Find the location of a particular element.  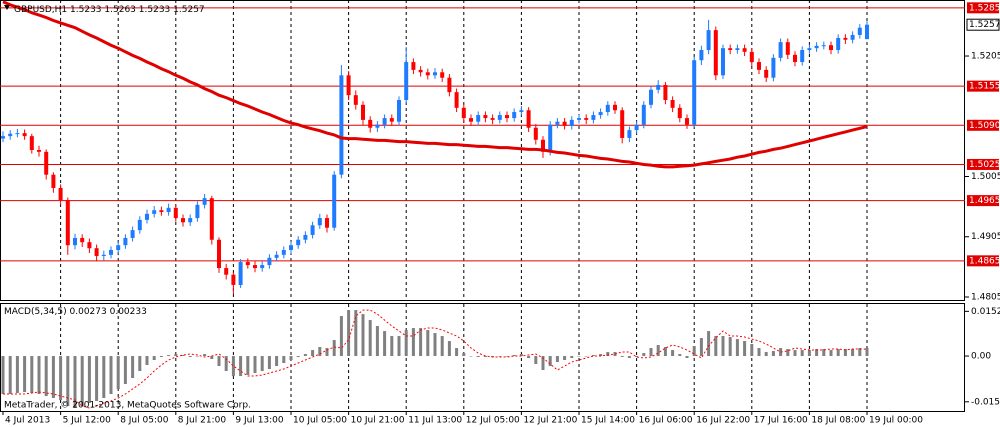

level-label-box is located at coordinates (983, 164).